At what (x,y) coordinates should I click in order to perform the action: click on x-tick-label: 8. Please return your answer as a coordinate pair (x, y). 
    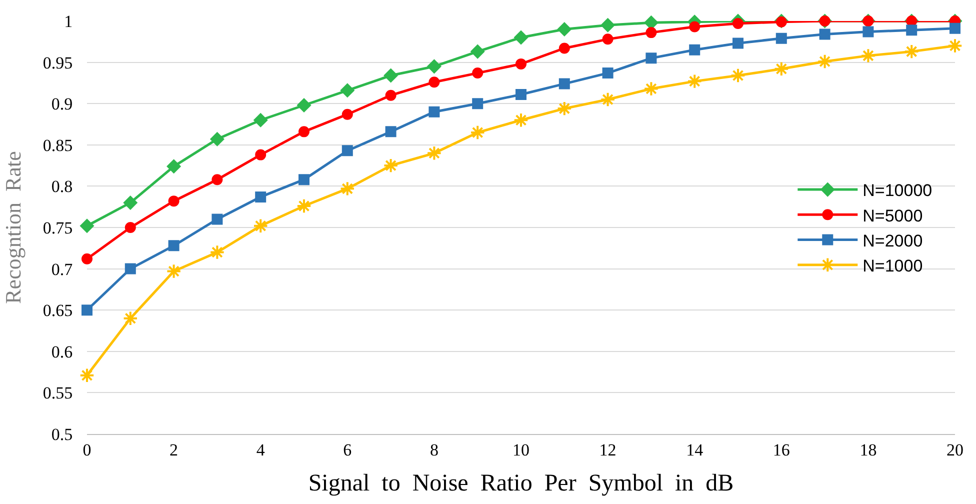
    Looking at the image, I should click on (434, 450).